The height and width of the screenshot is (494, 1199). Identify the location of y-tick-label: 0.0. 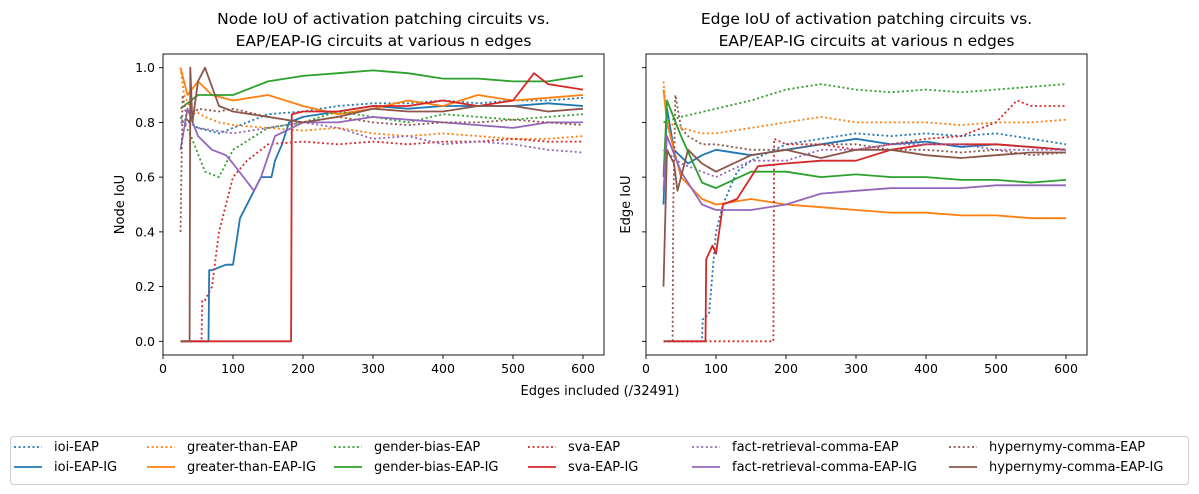
(145, 341).